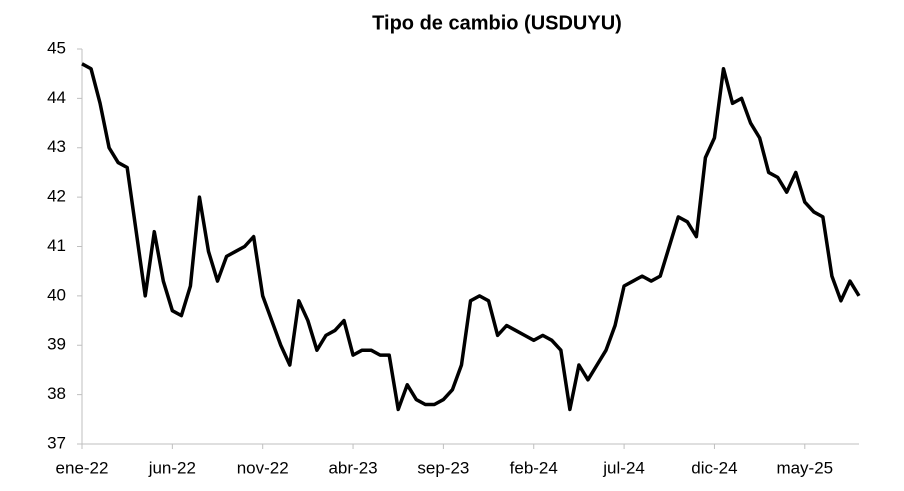 The image size is (904, 491). I want to click on y-tick-label: 43, so click(56, 146).